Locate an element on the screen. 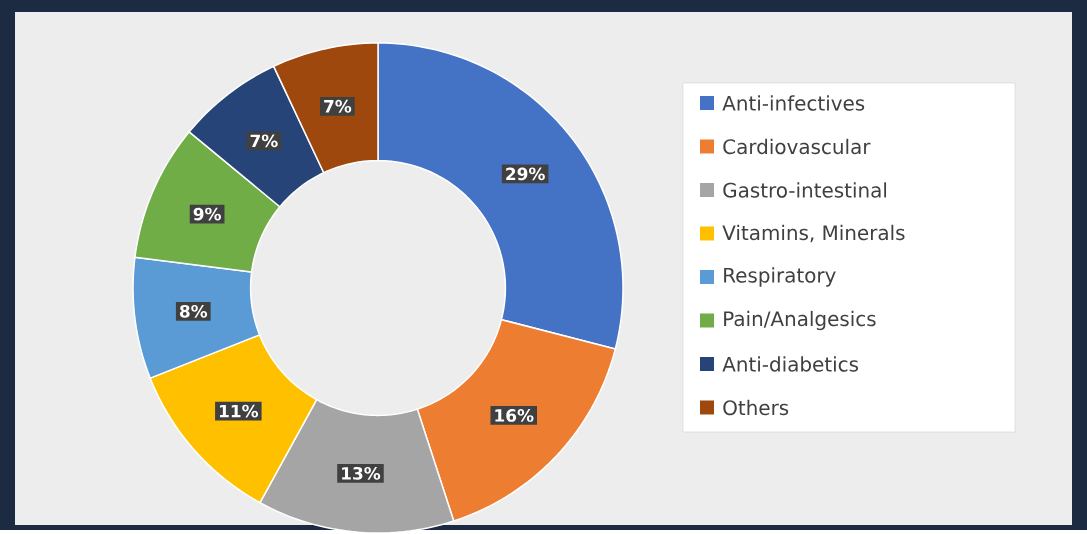  data-label: 9% is located at coordinates (207, 214).